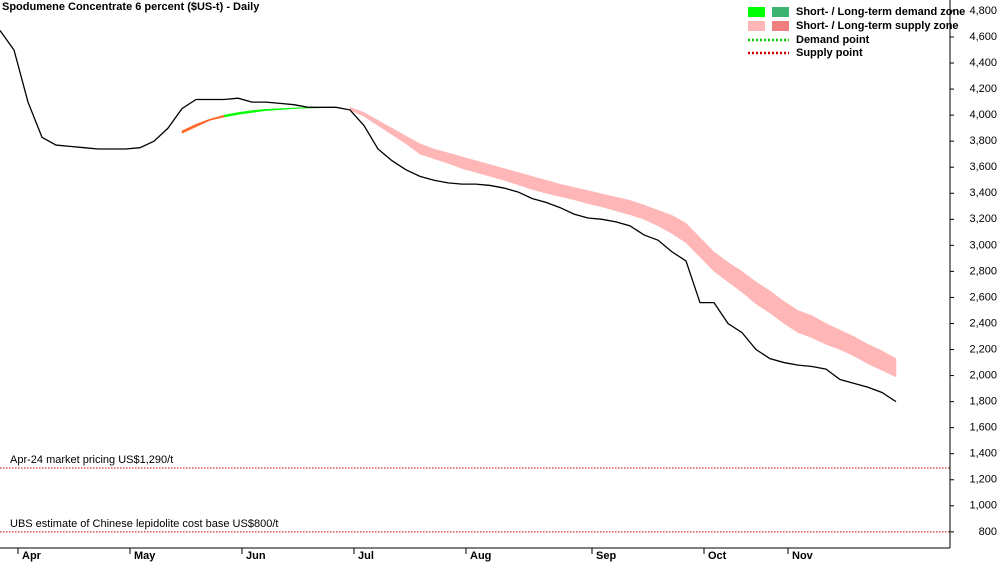 The height and width of the screenshot is (562, 1000). I want to click on x-tick-label: Oct, so click(717, 556).